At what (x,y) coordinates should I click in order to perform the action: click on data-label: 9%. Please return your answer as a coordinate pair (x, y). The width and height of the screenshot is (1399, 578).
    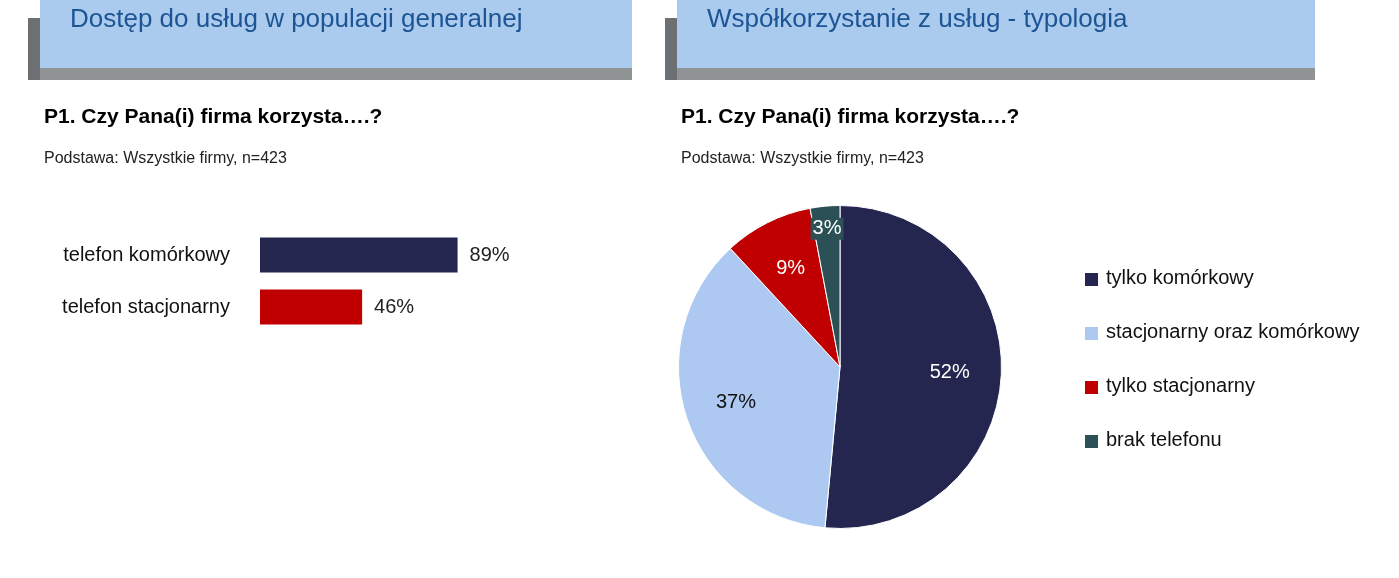
    Looking at the image, I should click on (791, 267).